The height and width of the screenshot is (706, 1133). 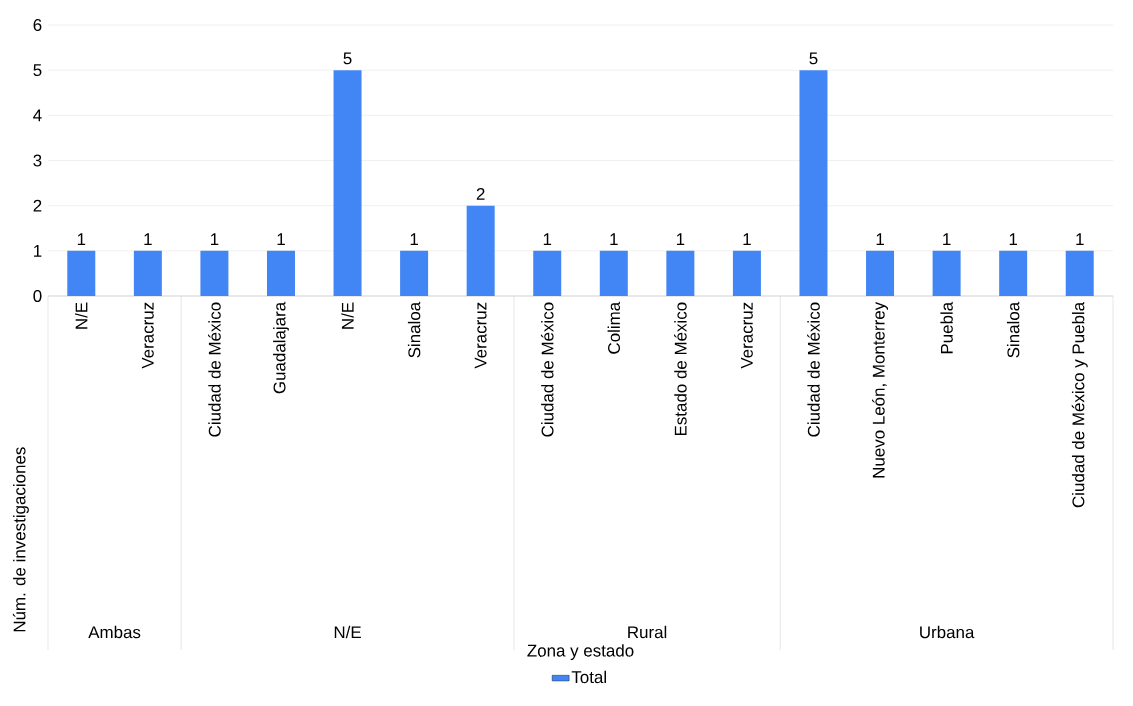 I want to click on x-tick-label: Nuevo León, Monterrey, so click(x=880, y=389).